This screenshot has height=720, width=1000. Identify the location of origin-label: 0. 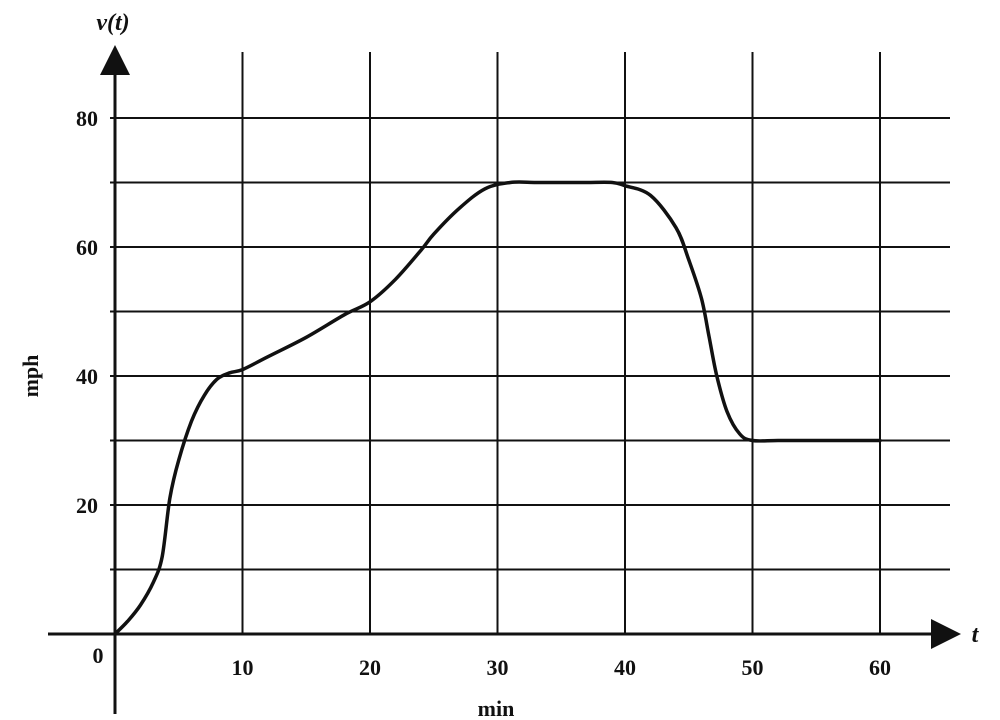
(98, 655).